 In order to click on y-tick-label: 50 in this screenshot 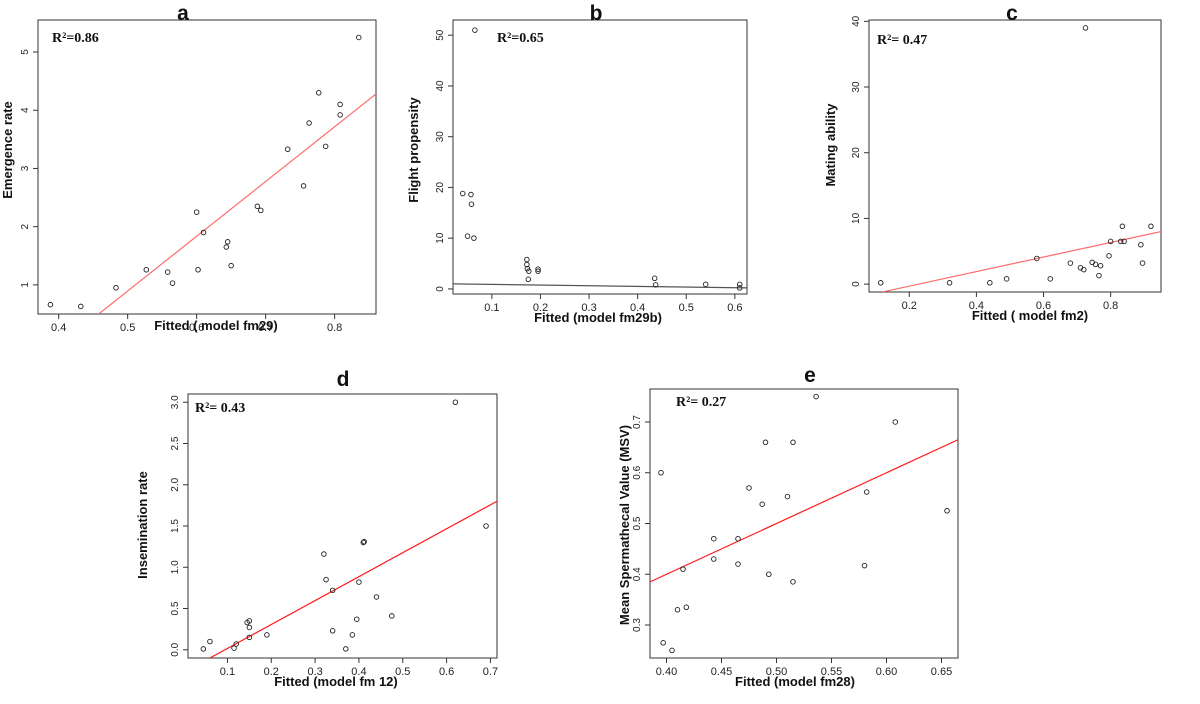, I will do `click(440, 35)`.